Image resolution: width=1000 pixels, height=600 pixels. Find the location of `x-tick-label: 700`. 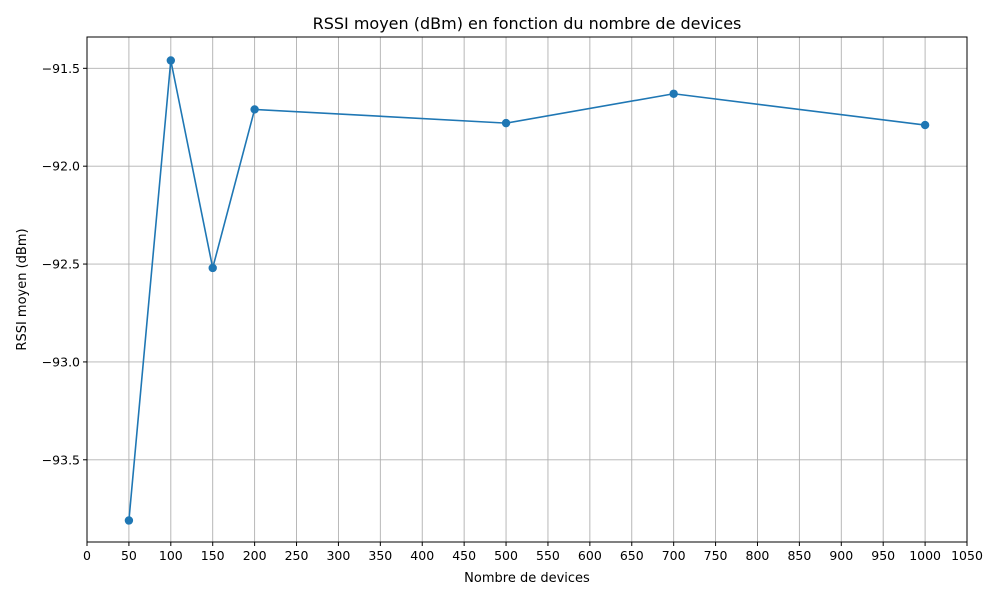

x-tick-label: 700 is located at coordinates (674, 555).